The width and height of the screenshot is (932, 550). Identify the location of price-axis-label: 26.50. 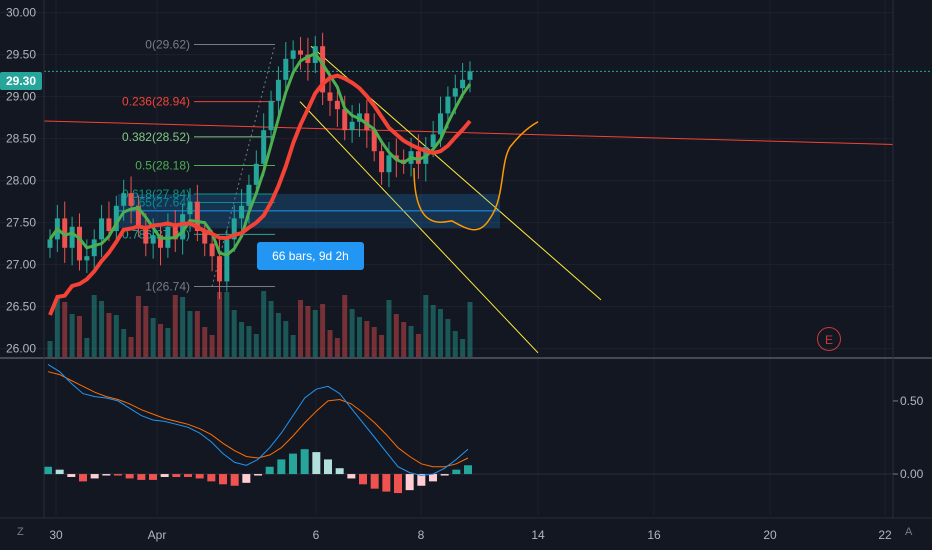
(21, 307).